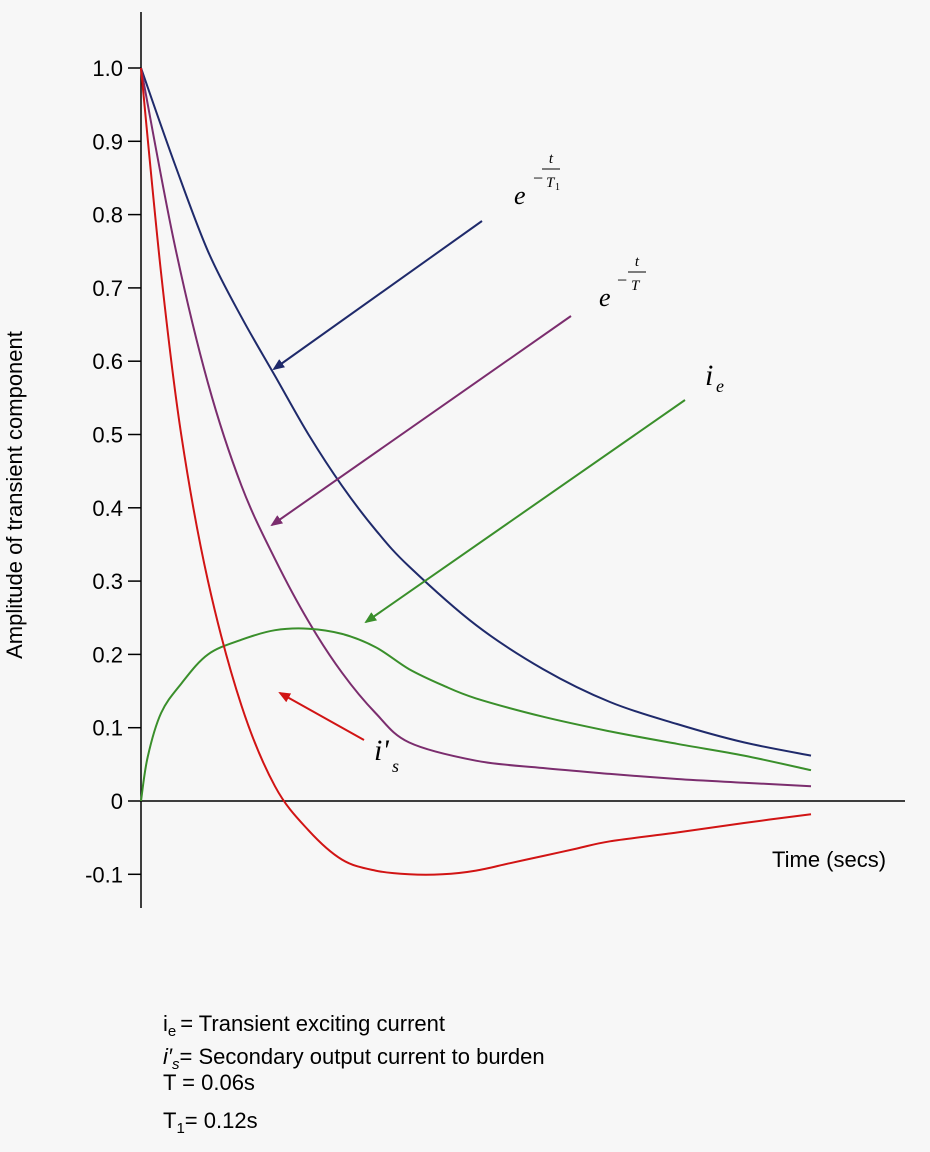 The width and height of the screenshot is (930, 1152). Describe the element at coordinates (421, 421) in the screenshot. I see `arrow-e-t-T` at that location.